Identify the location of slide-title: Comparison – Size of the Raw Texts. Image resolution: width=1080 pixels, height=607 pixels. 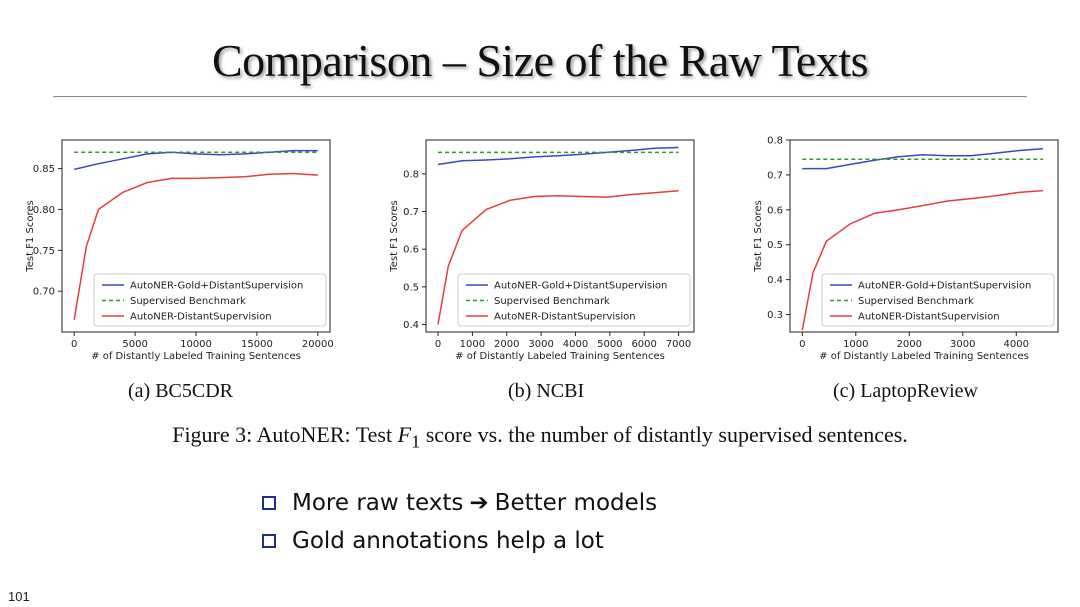
(540, 60).